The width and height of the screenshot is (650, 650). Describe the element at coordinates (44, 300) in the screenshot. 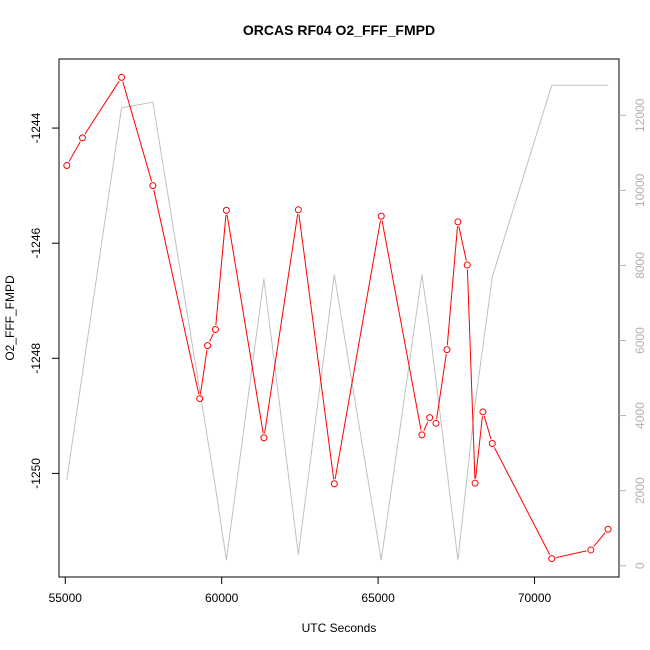

I see `y-axis-left: -1250 -1248 -1246 -1244` at that location.